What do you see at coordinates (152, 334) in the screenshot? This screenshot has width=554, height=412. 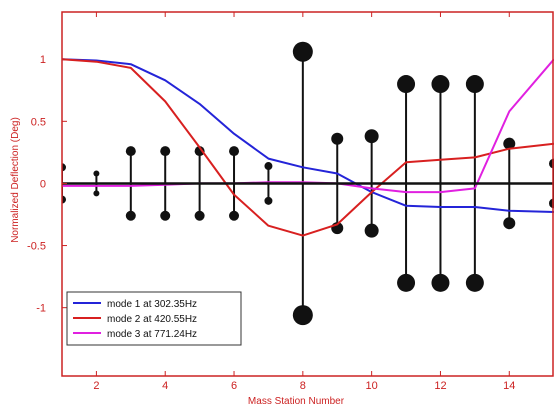 I see `legend-label-mode-3: mode 3 at 771.24Hz` at bounding box center [152, 334].